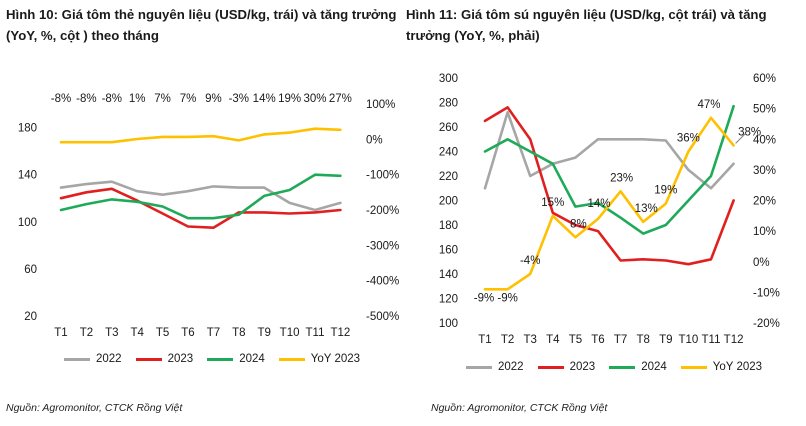 The height and width of the screenshot is (426, 806). Describe the element at coordinates (448, 104) in the screenshot. I see `y-left-tick-label: 280` at that location.